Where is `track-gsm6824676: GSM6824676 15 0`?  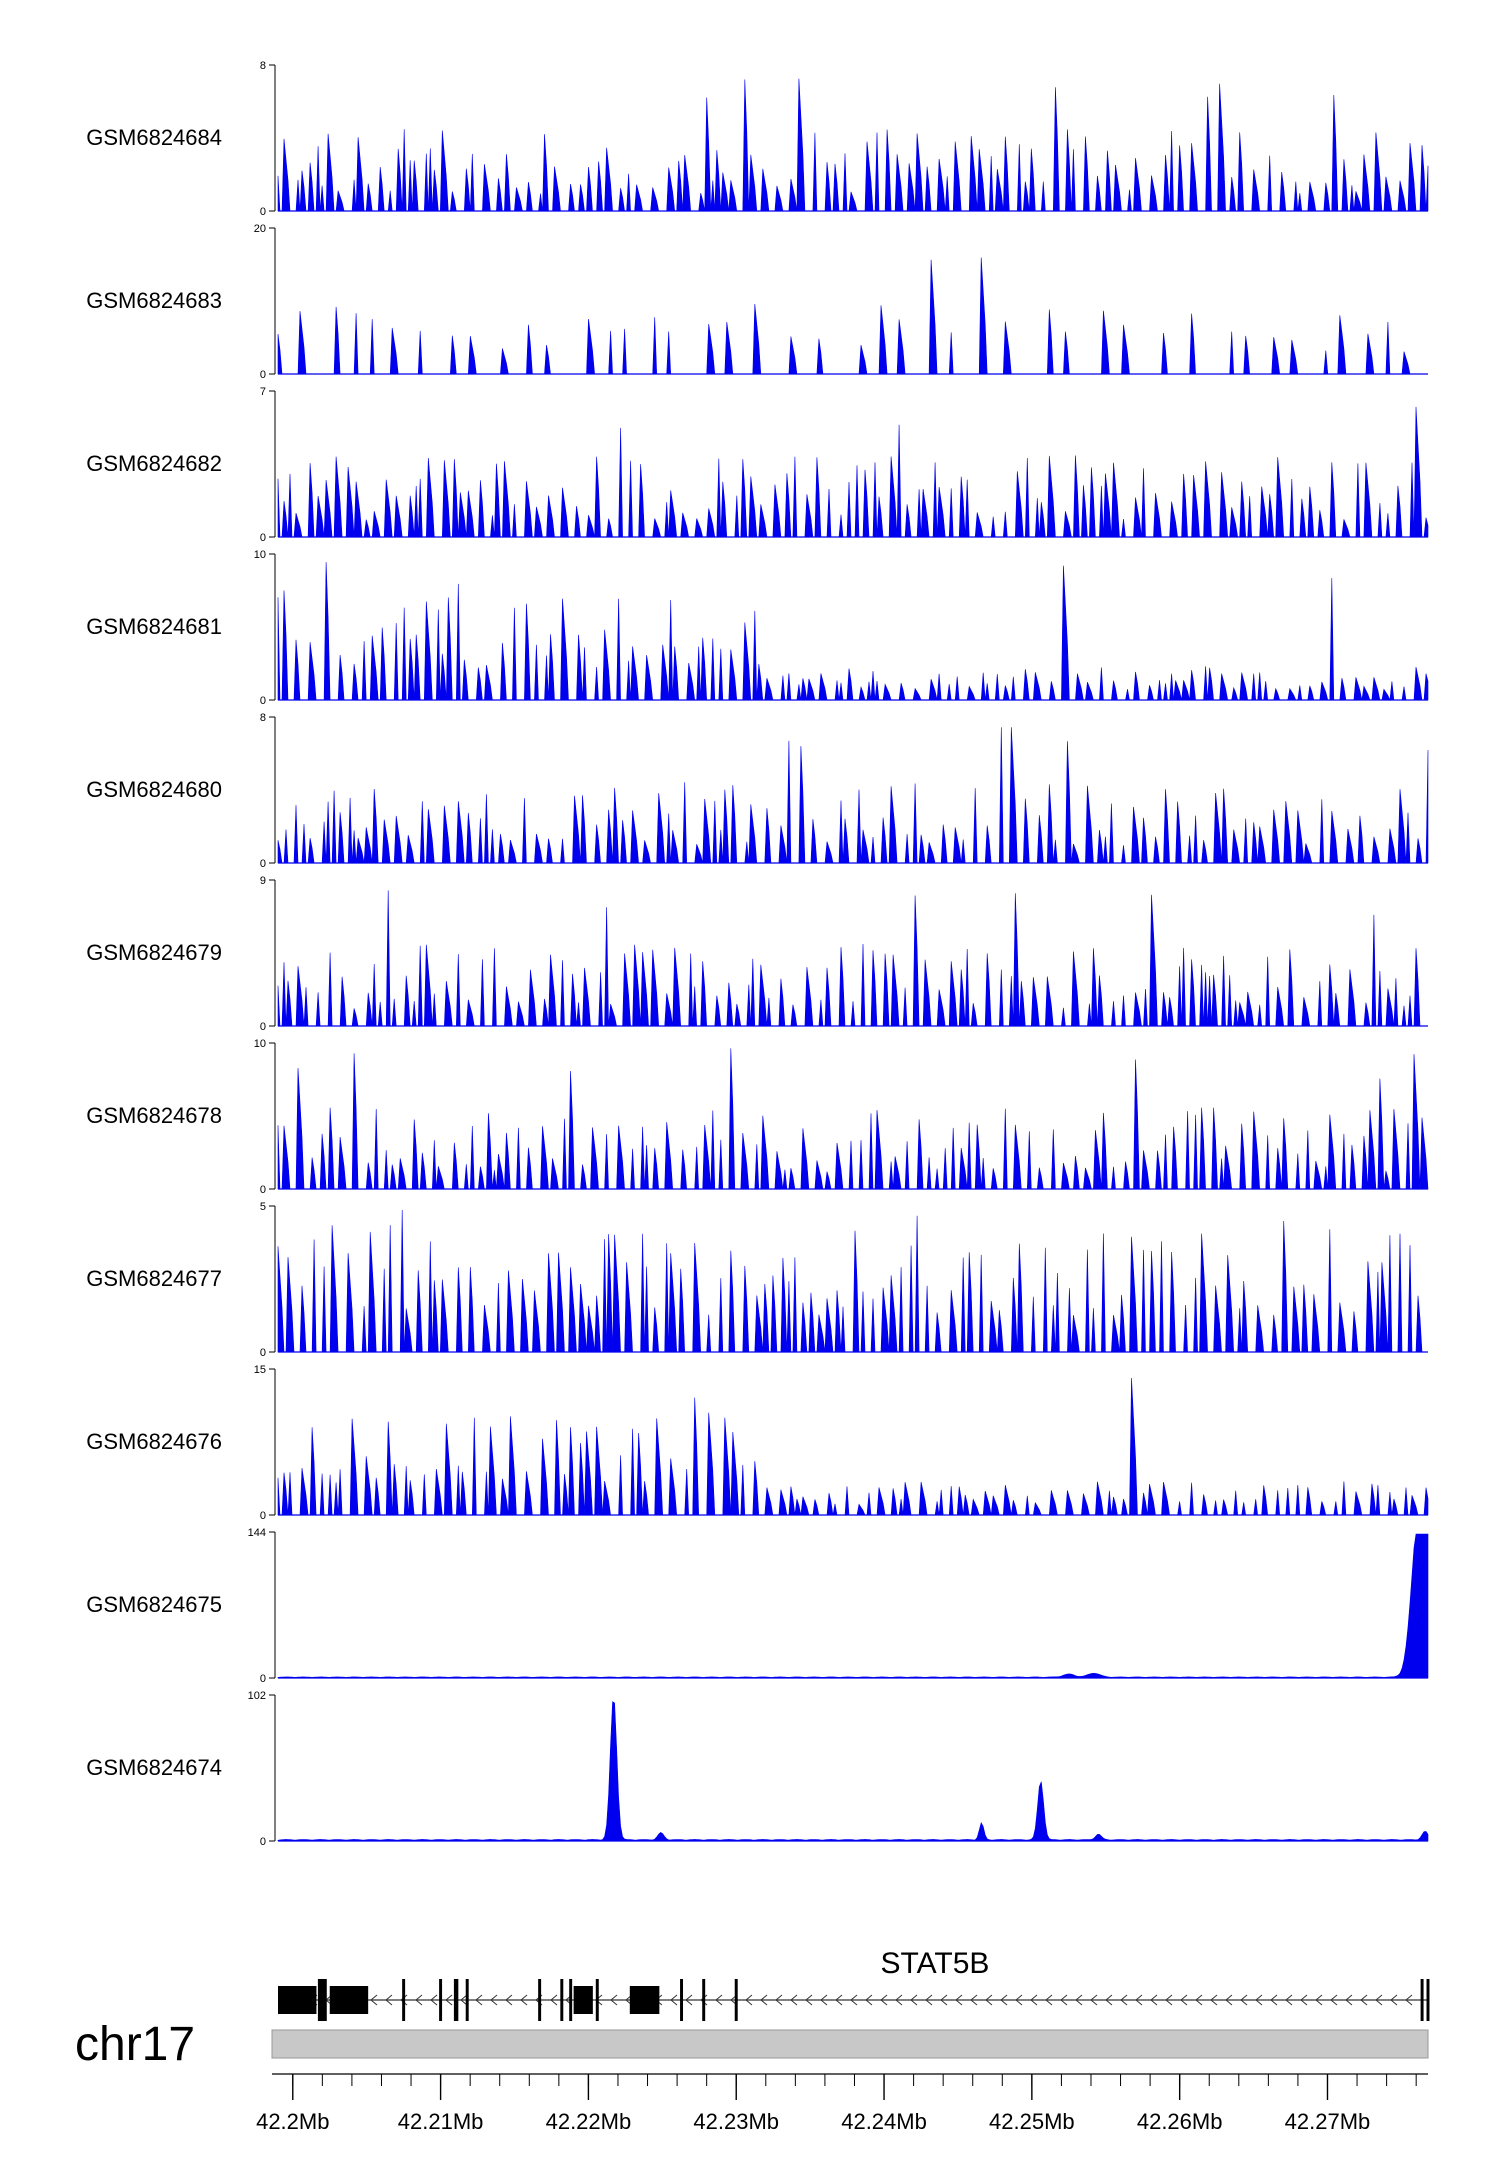
track-gsm6824676: GSM6824676 15 0 is located at coordinates (757, 1443).